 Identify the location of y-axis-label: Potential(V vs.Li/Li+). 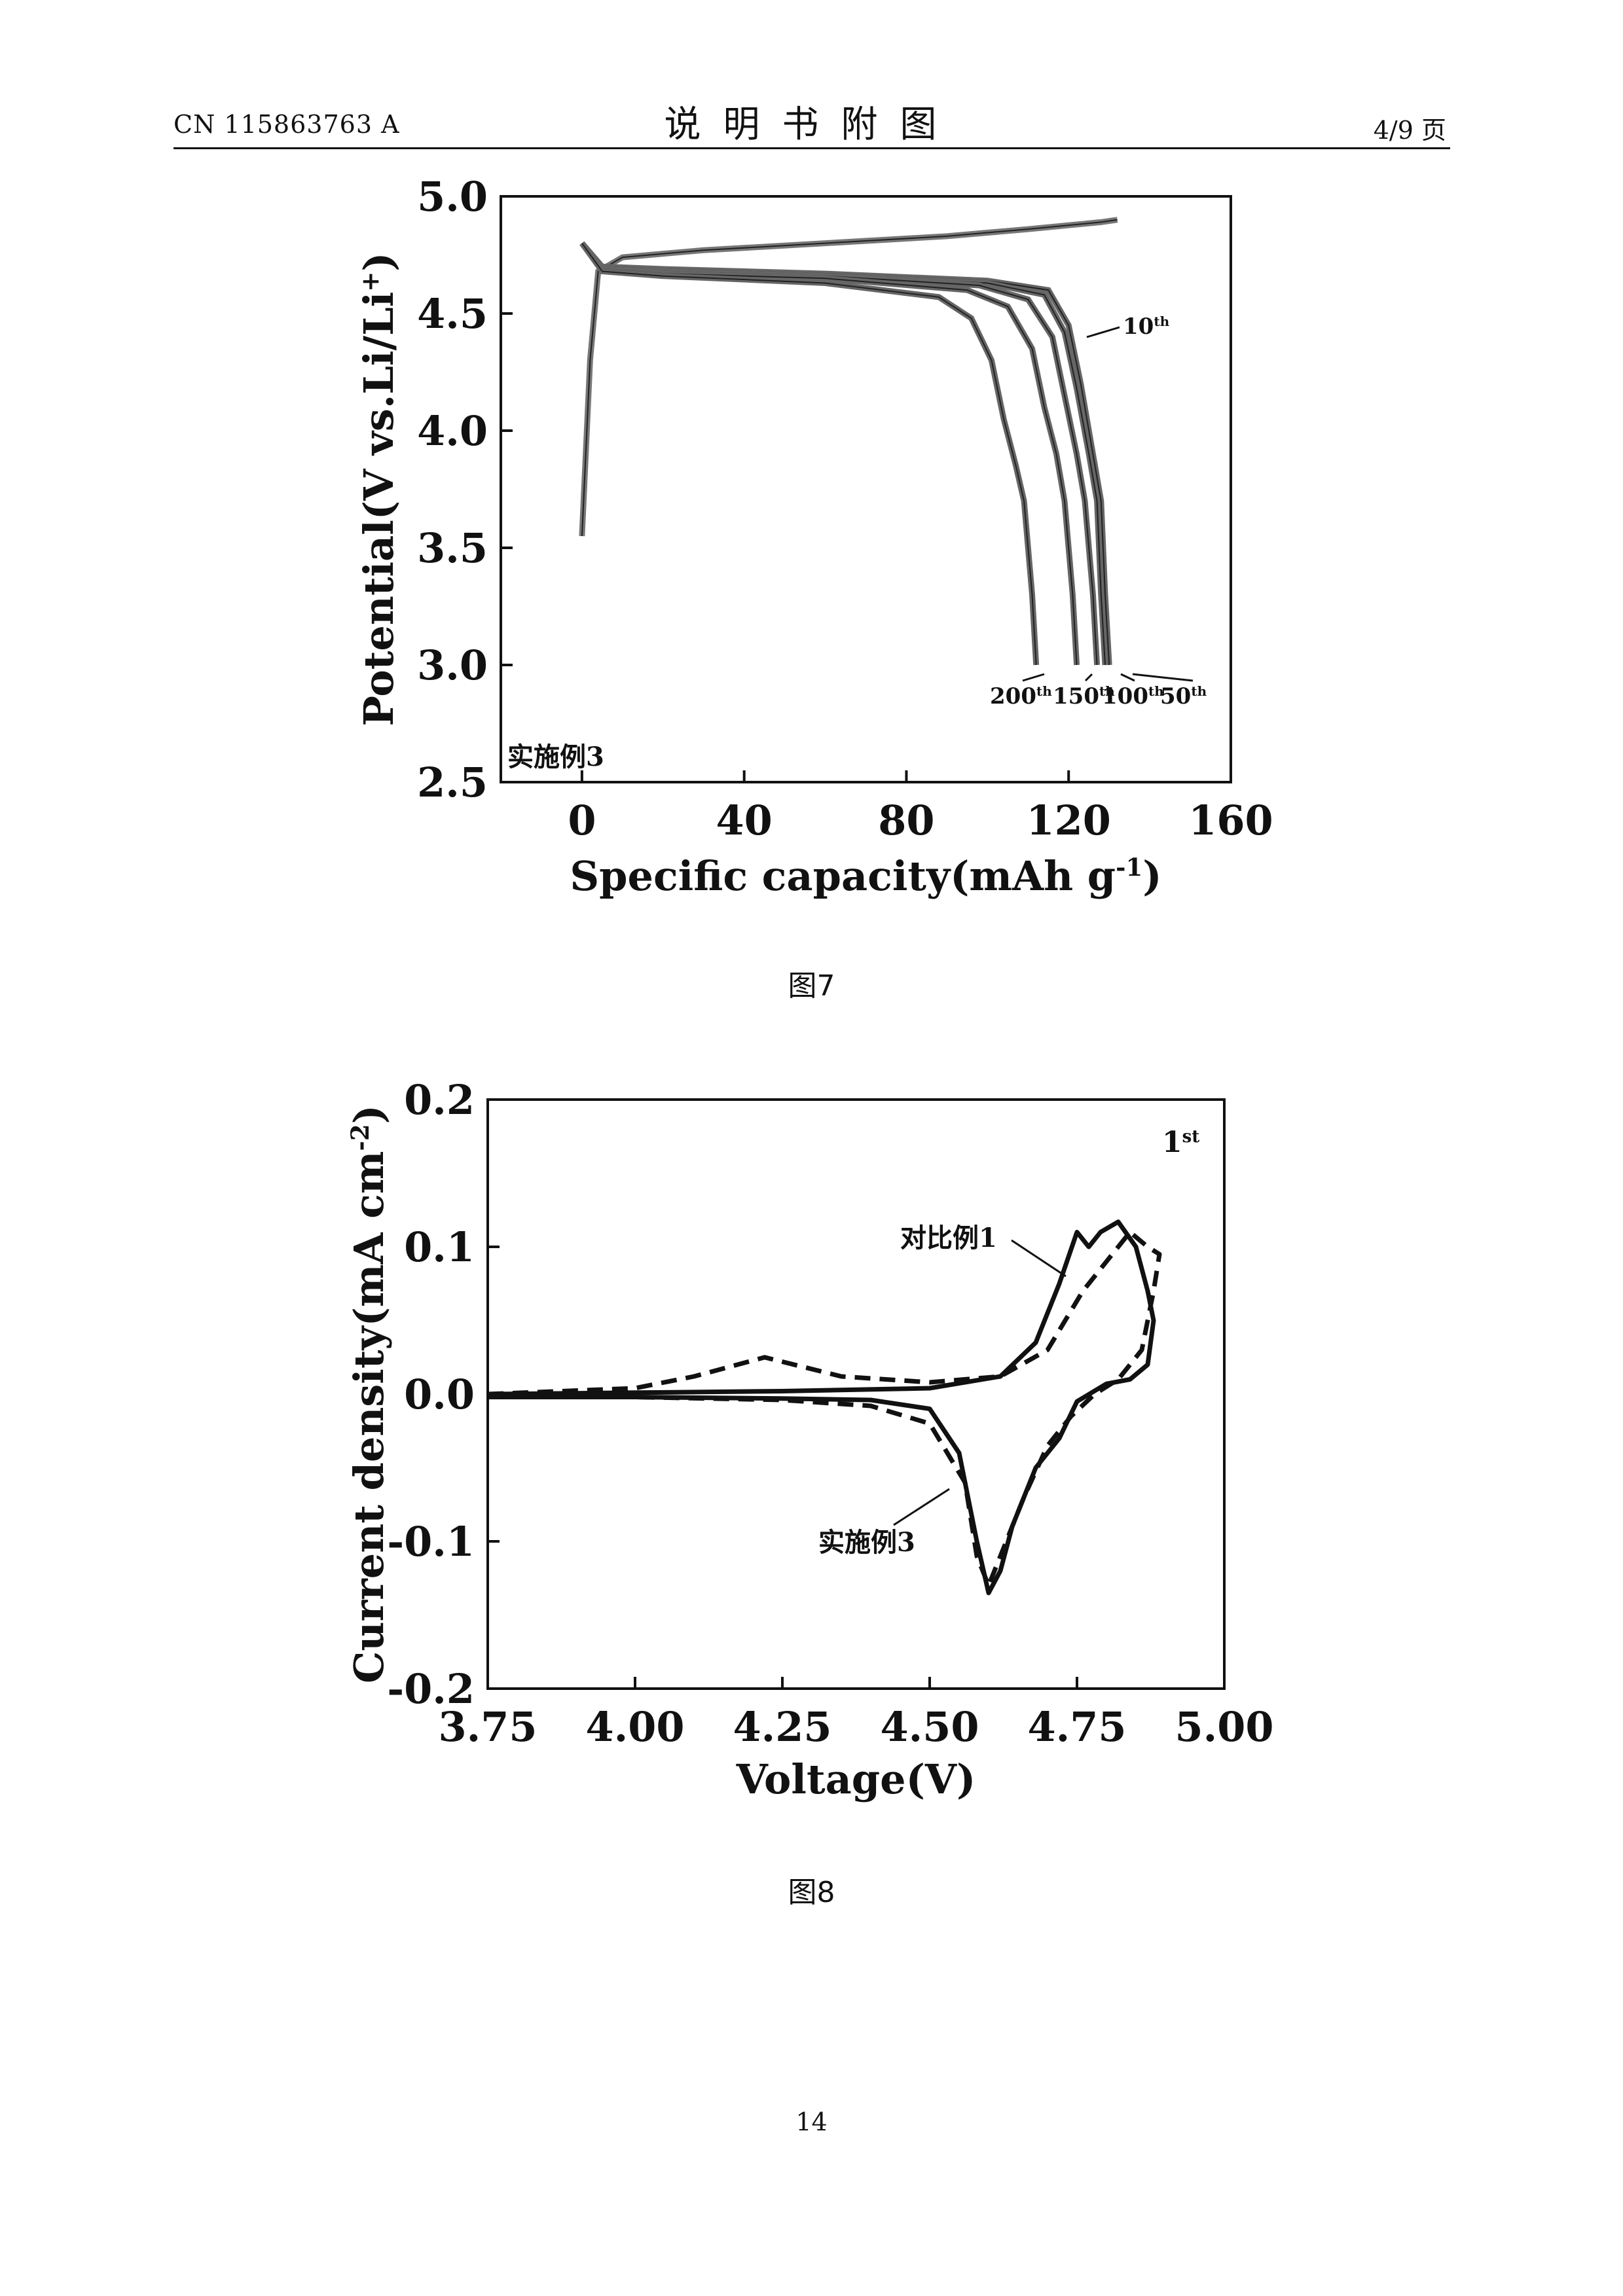
(379, 489).